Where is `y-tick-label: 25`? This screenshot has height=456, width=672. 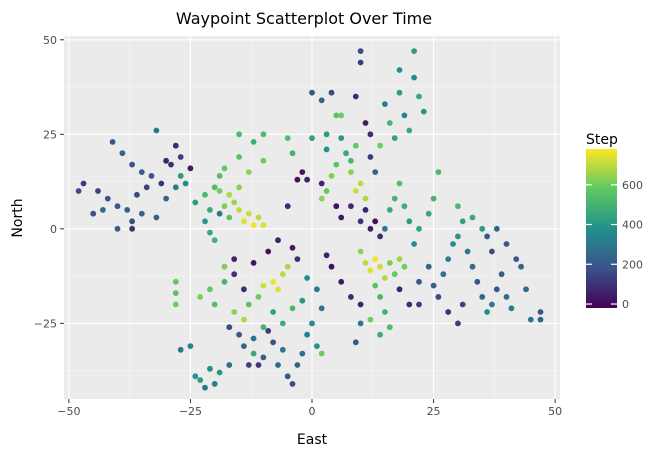 y-tick-label: 25 is located at coordinates (50, 134).